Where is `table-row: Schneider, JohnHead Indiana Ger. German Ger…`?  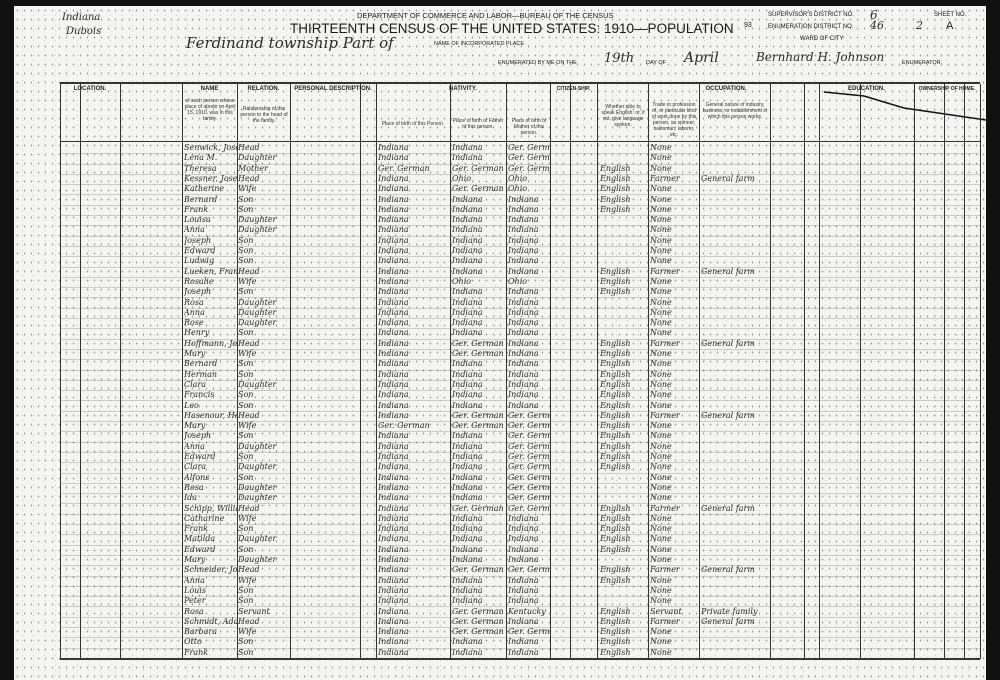 table-row: Schneider, JohnHead Indiana Ger. German Ger… is located at coordinates (520, 571).